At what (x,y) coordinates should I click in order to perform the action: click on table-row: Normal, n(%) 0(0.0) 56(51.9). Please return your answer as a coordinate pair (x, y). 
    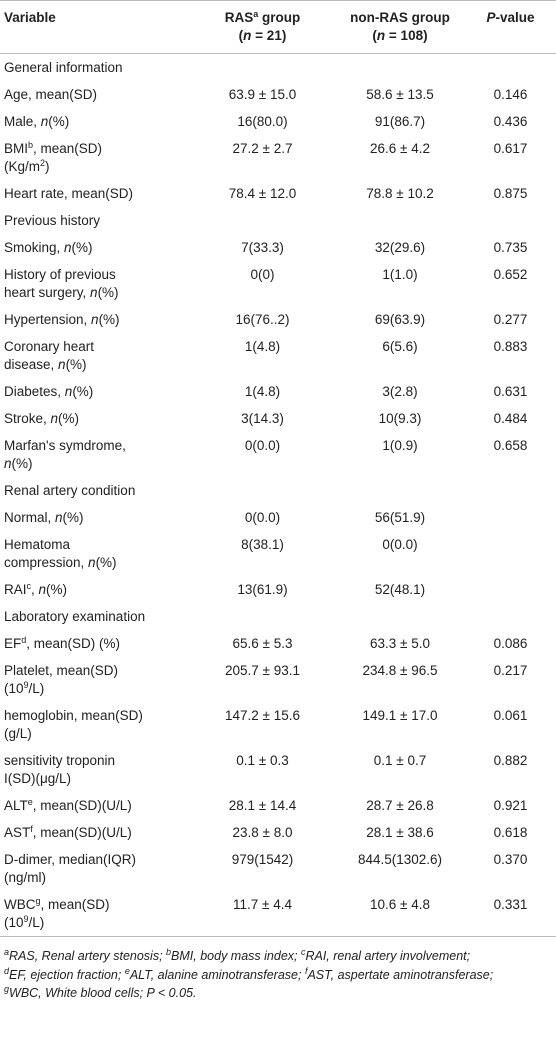
    Looking at the image, I should click on (278, 517).